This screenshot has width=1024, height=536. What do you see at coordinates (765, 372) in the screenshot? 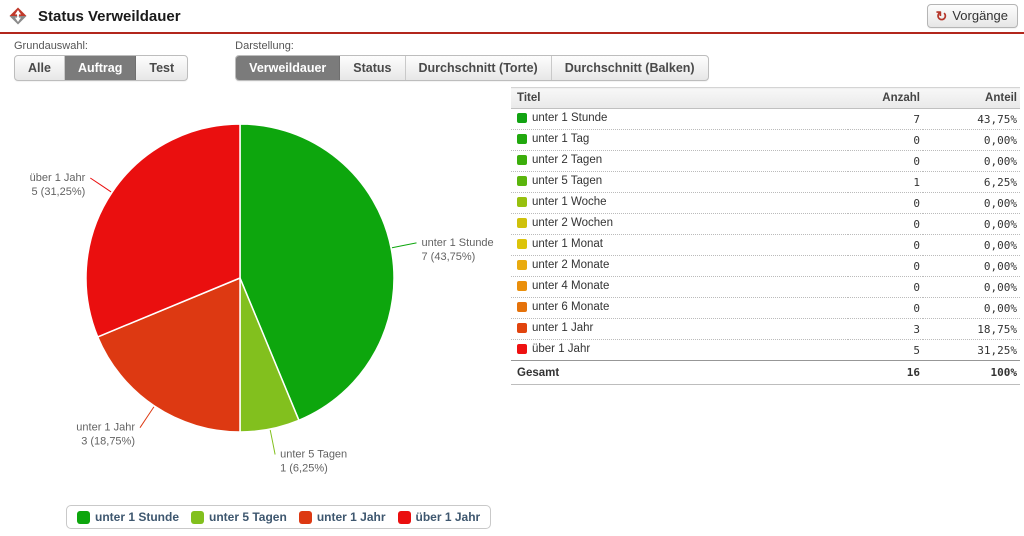
I see `table-total-row: Gesamt 16 100%` at bounding box center [765, 372].